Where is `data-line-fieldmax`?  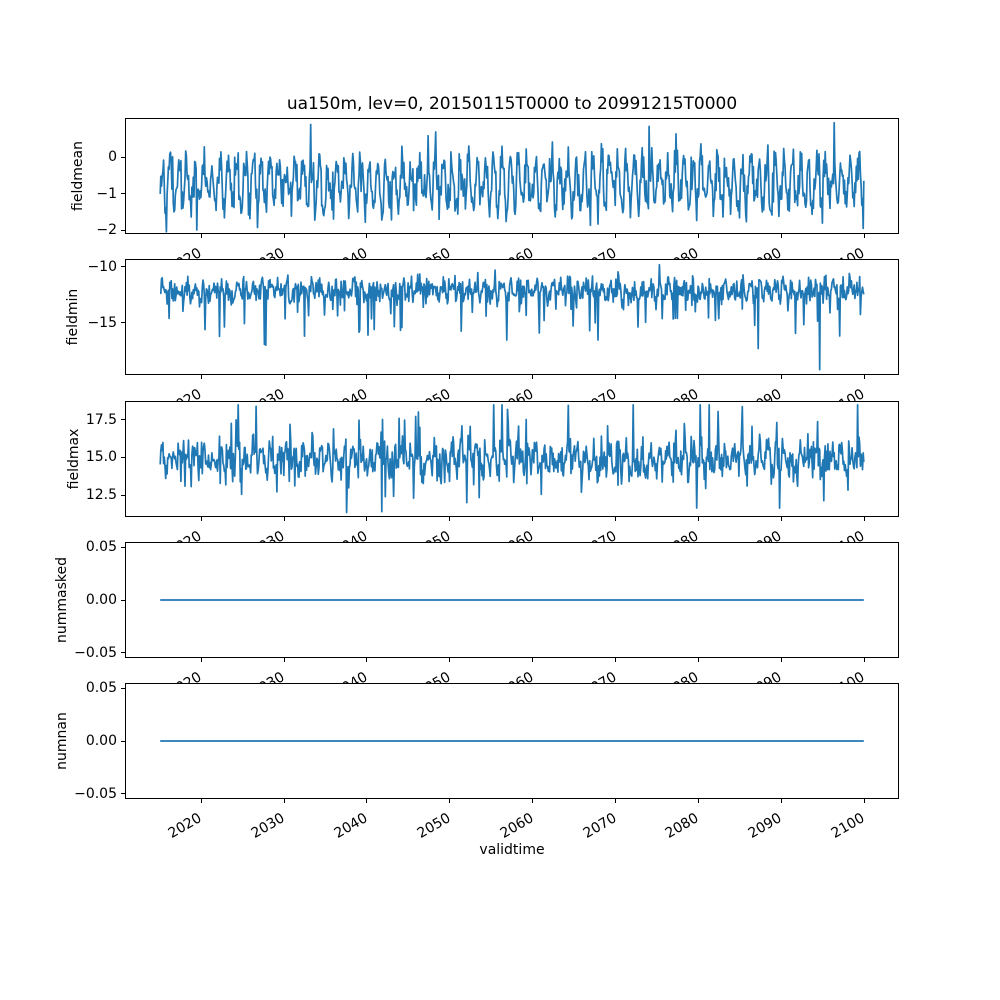 data-line-fieldmax is located at coordinates (512, 458).